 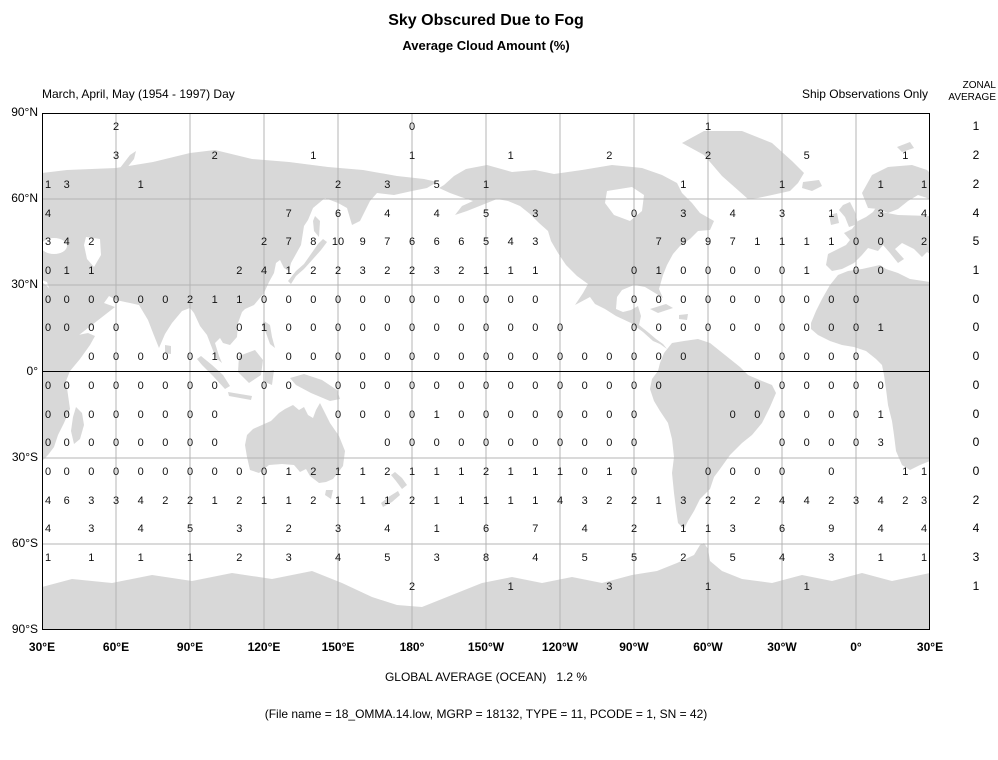 What do you see at coordinates (976, 155) in the screenshot?
I see `zonal-average-value: 2` at bounding box center [976, 155].